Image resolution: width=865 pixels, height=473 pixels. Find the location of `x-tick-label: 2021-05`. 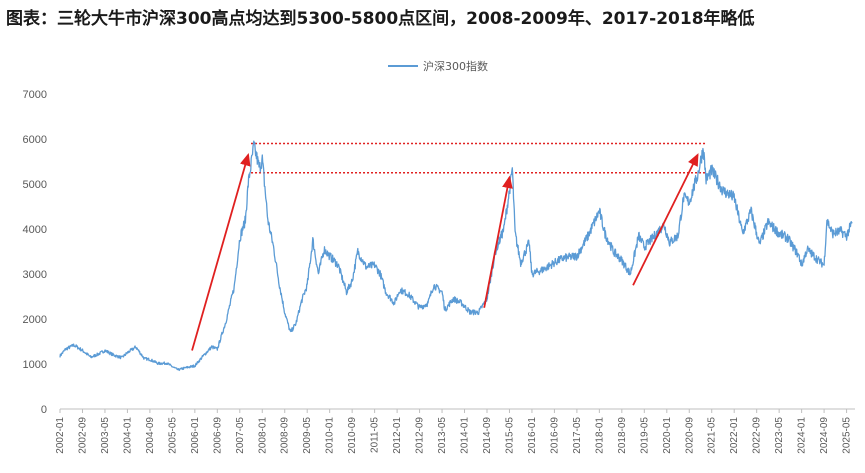

x-tick-label: 2021-05 is located at coordinates (712, 435).